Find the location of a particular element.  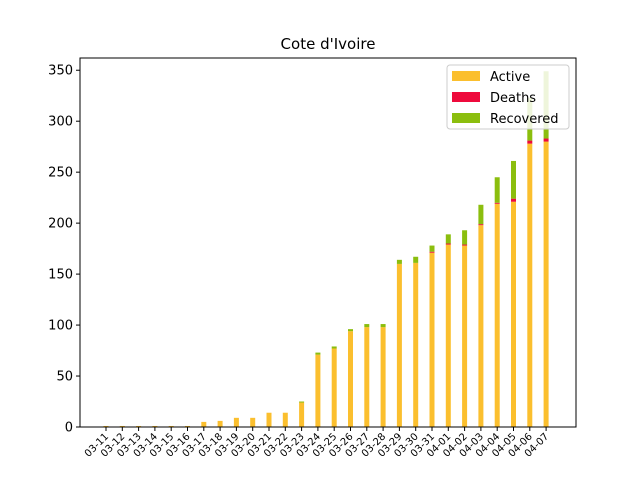

legend-swatch-active is located at coordinates (466, 76).